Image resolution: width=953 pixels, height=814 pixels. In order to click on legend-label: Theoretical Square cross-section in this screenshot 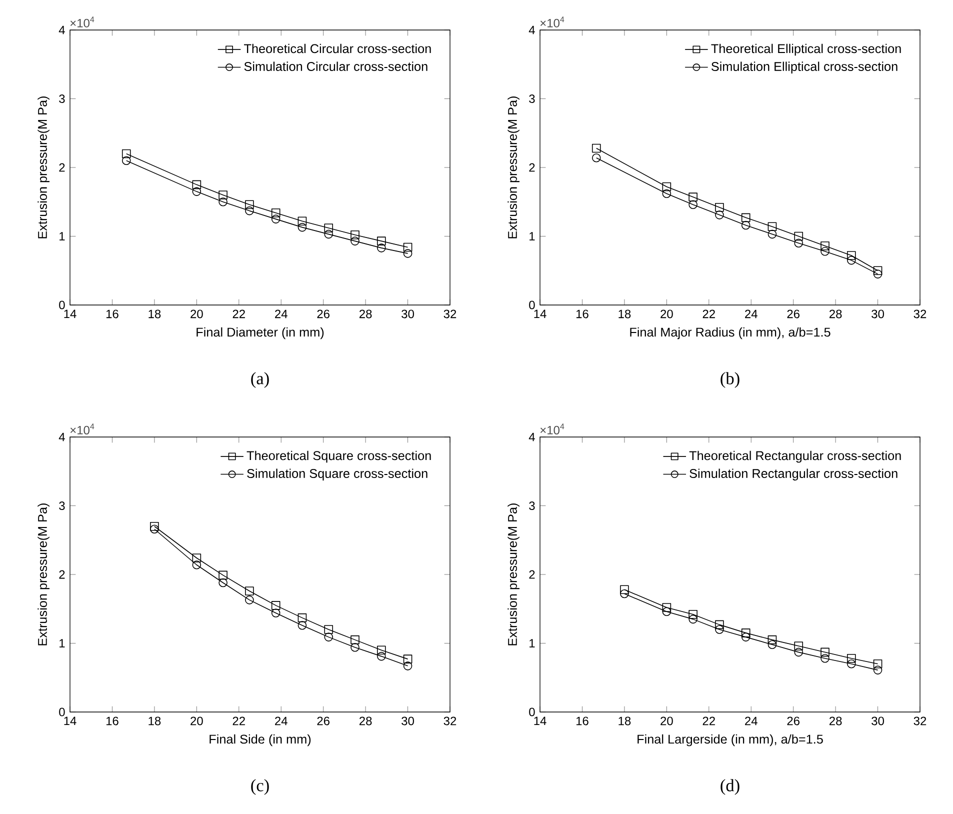, I will do `click(338, 456)`.